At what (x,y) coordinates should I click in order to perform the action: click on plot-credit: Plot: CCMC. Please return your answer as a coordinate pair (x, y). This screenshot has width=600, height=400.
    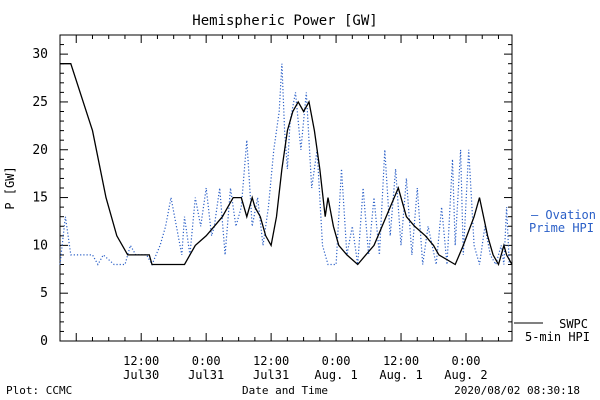
    Looking at the image, I should click on (39, 390).